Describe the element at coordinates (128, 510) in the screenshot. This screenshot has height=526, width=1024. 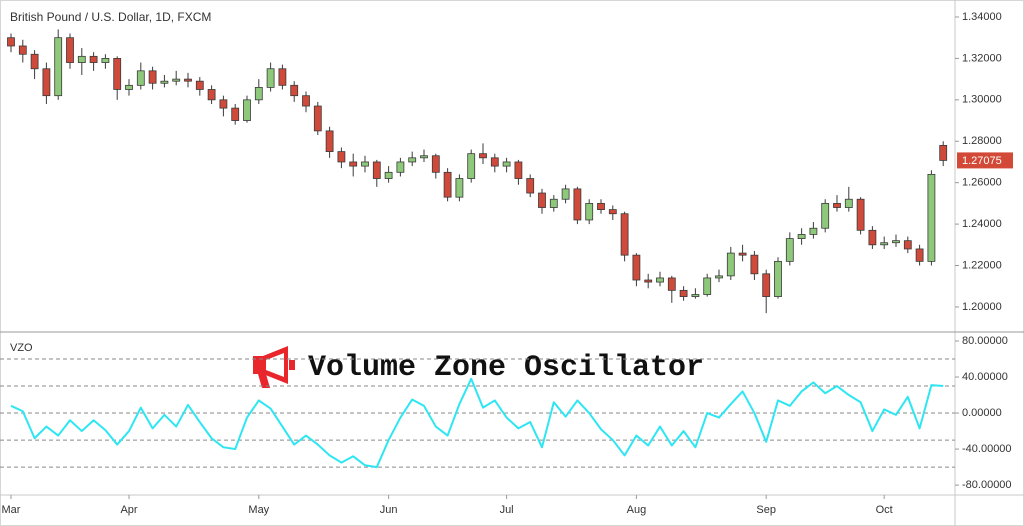
I see `x-tick-label: Apr` at that location.